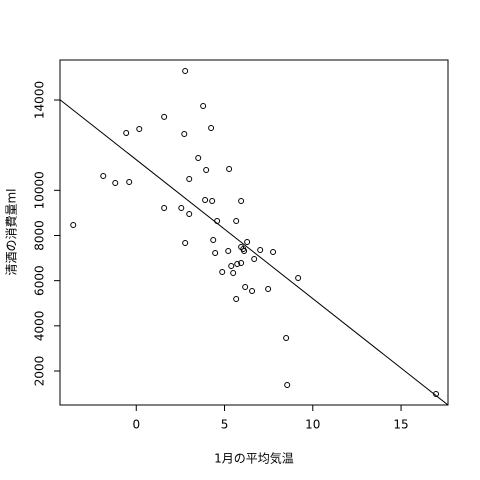  What do you see at coordinates (40, 371) in the screenshot?
I see `y-tick-label: 2000` at bounding box center [40, 371].